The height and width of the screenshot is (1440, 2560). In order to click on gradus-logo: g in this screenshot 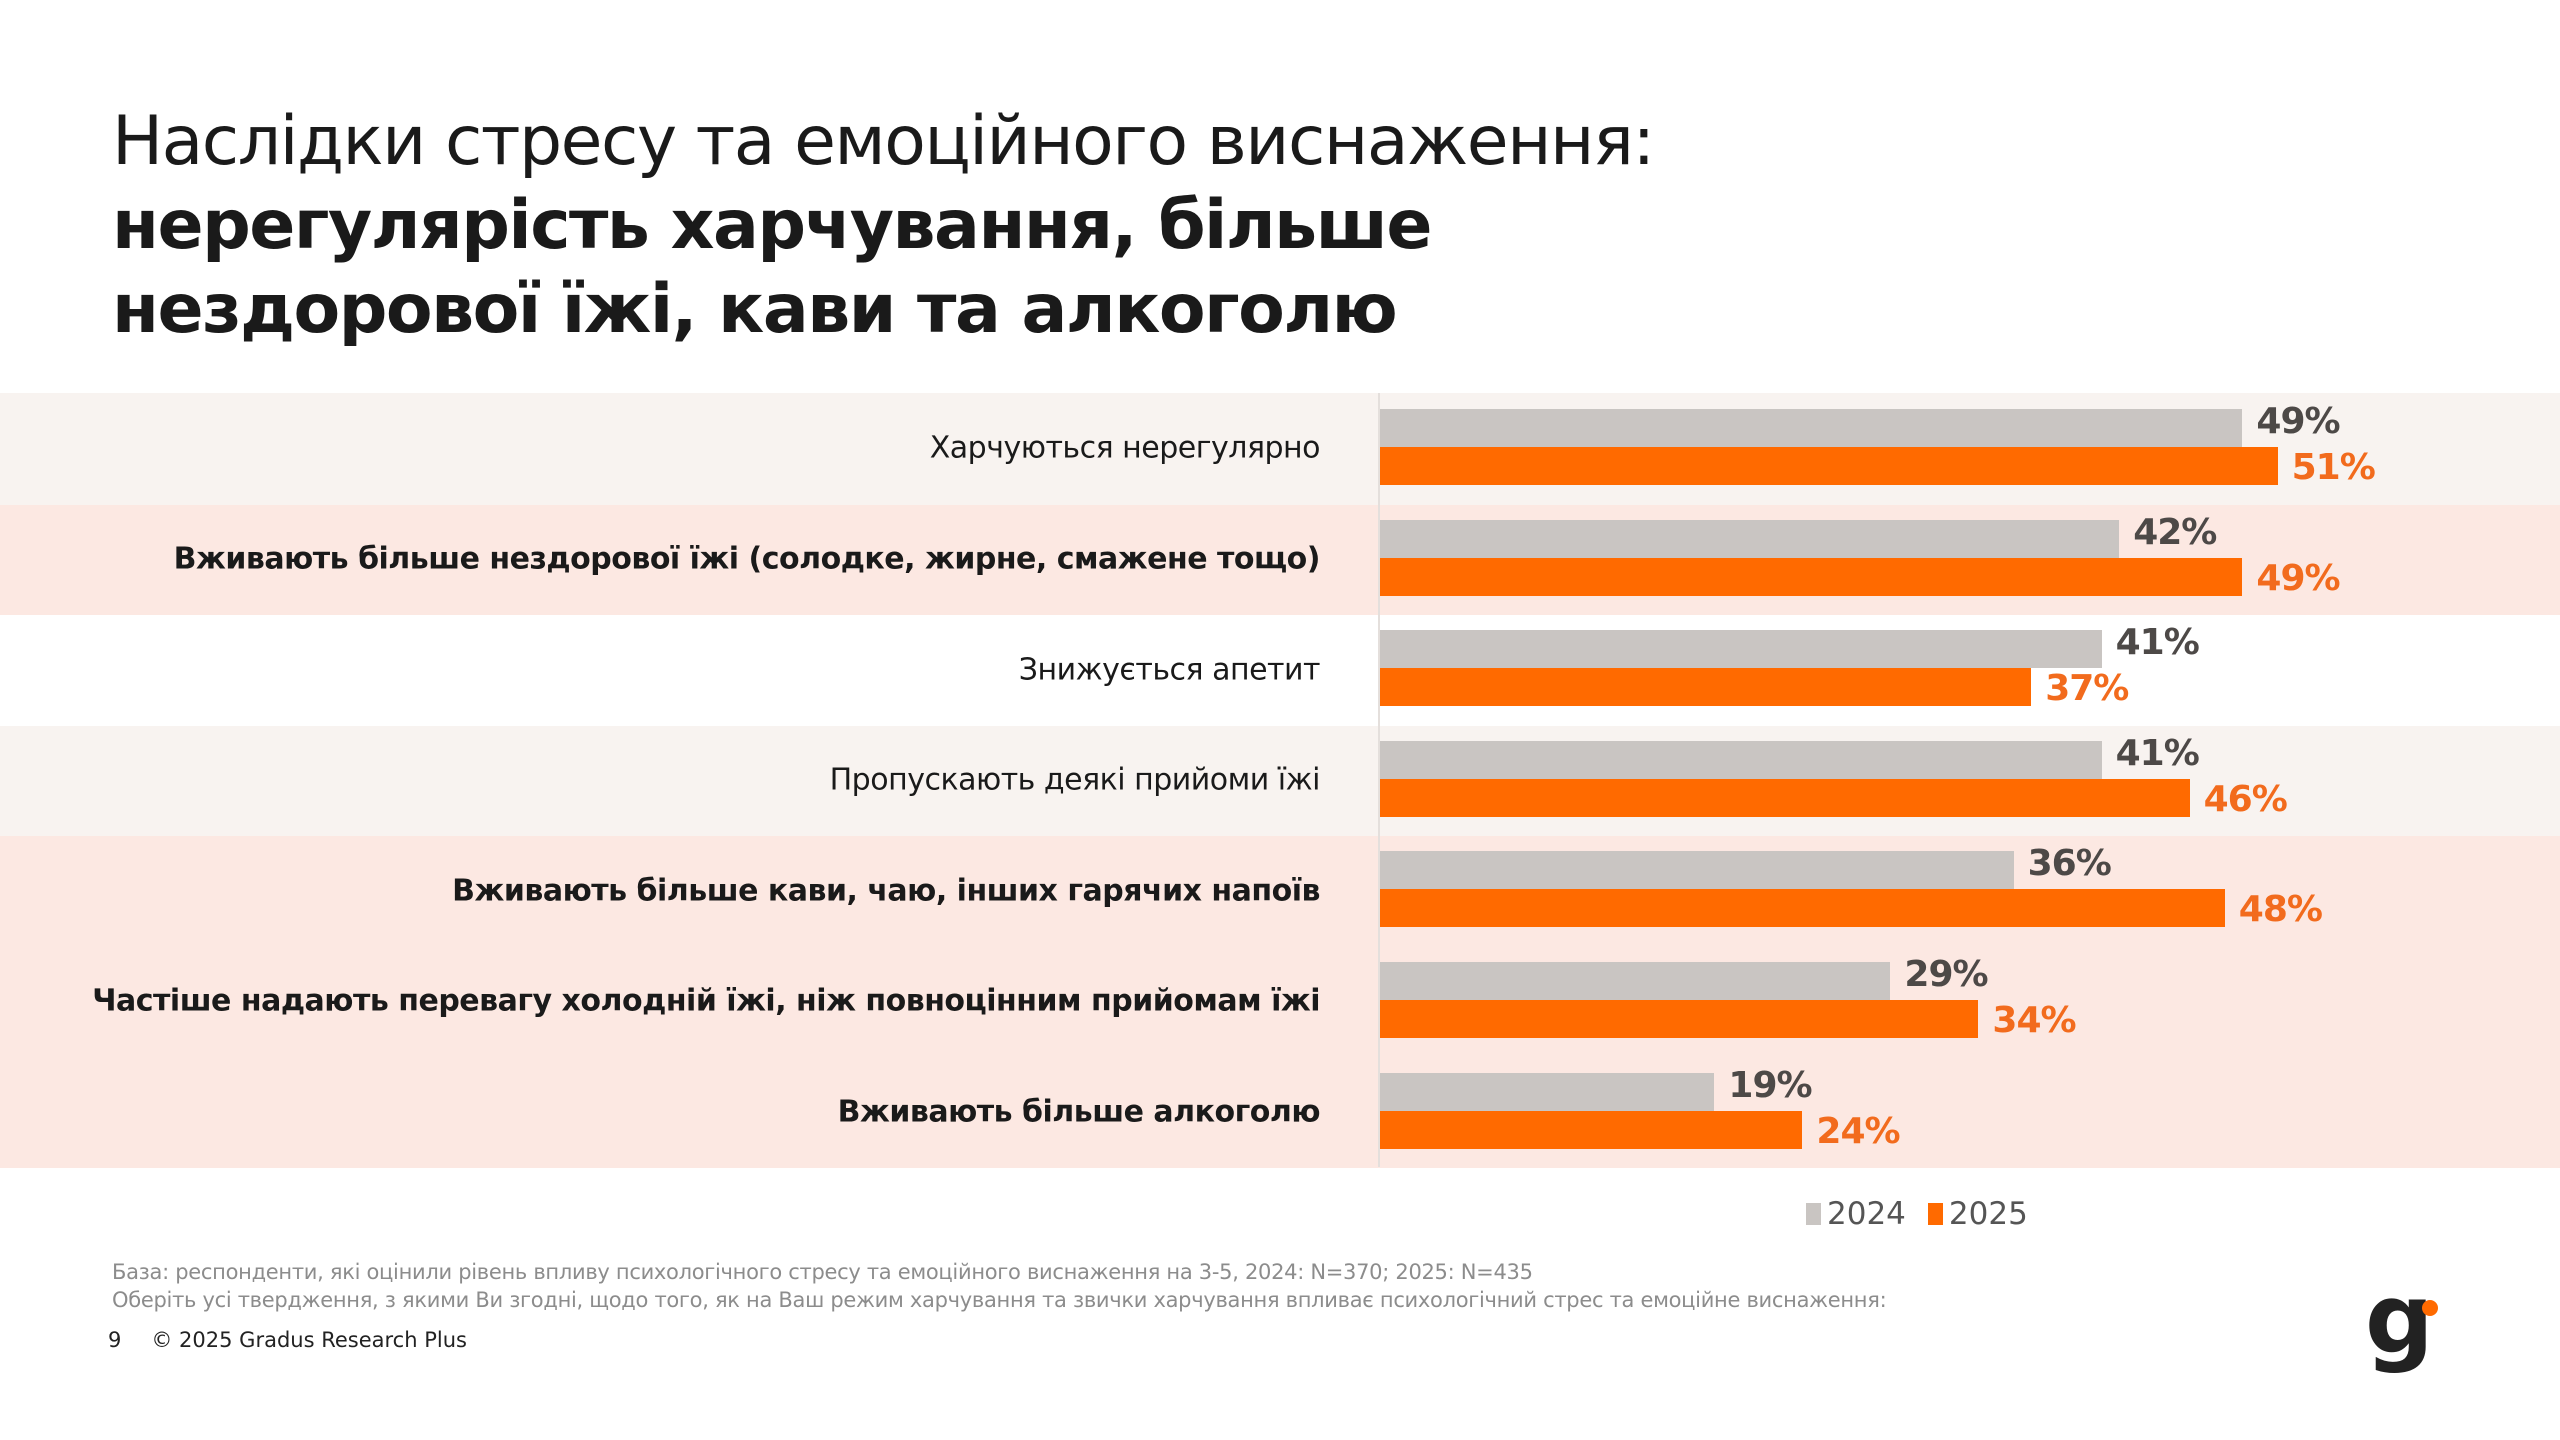, I will do `click(2405, 1324)`.